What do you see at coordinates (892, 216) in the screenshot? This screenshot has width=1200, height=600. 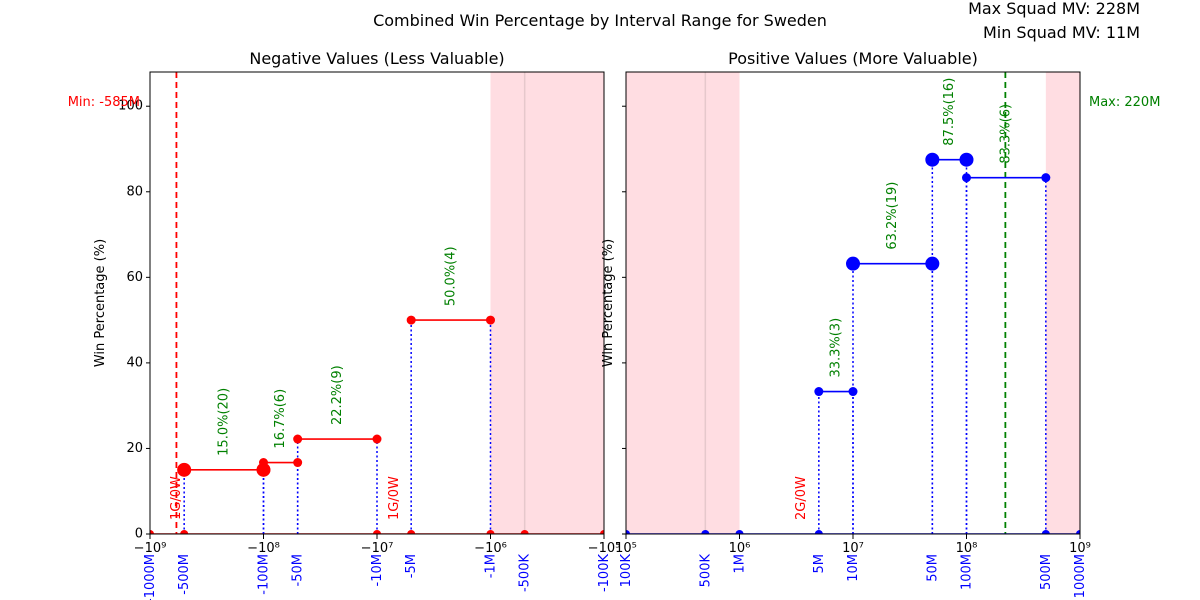 I see `segment-label: 63.2%(19)` at bounding box center [892, 216].